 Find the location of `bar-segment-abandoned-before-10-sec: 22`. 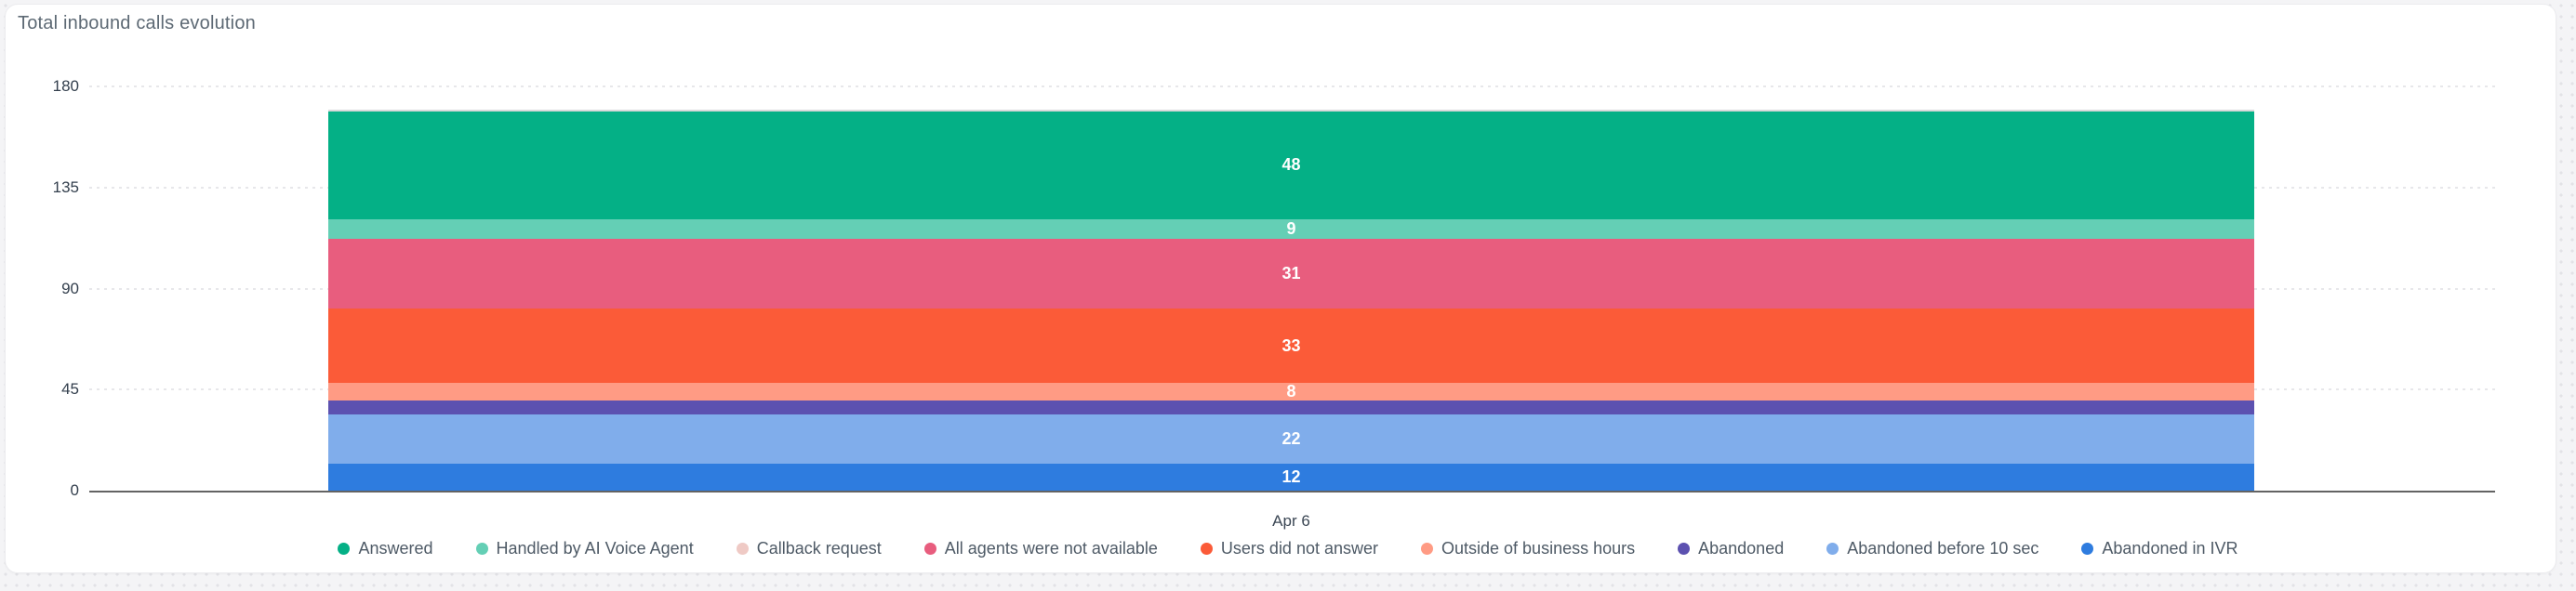

bar-segment-abandoned-before-10-sec: 22 is located at coordinates (1291, 439).